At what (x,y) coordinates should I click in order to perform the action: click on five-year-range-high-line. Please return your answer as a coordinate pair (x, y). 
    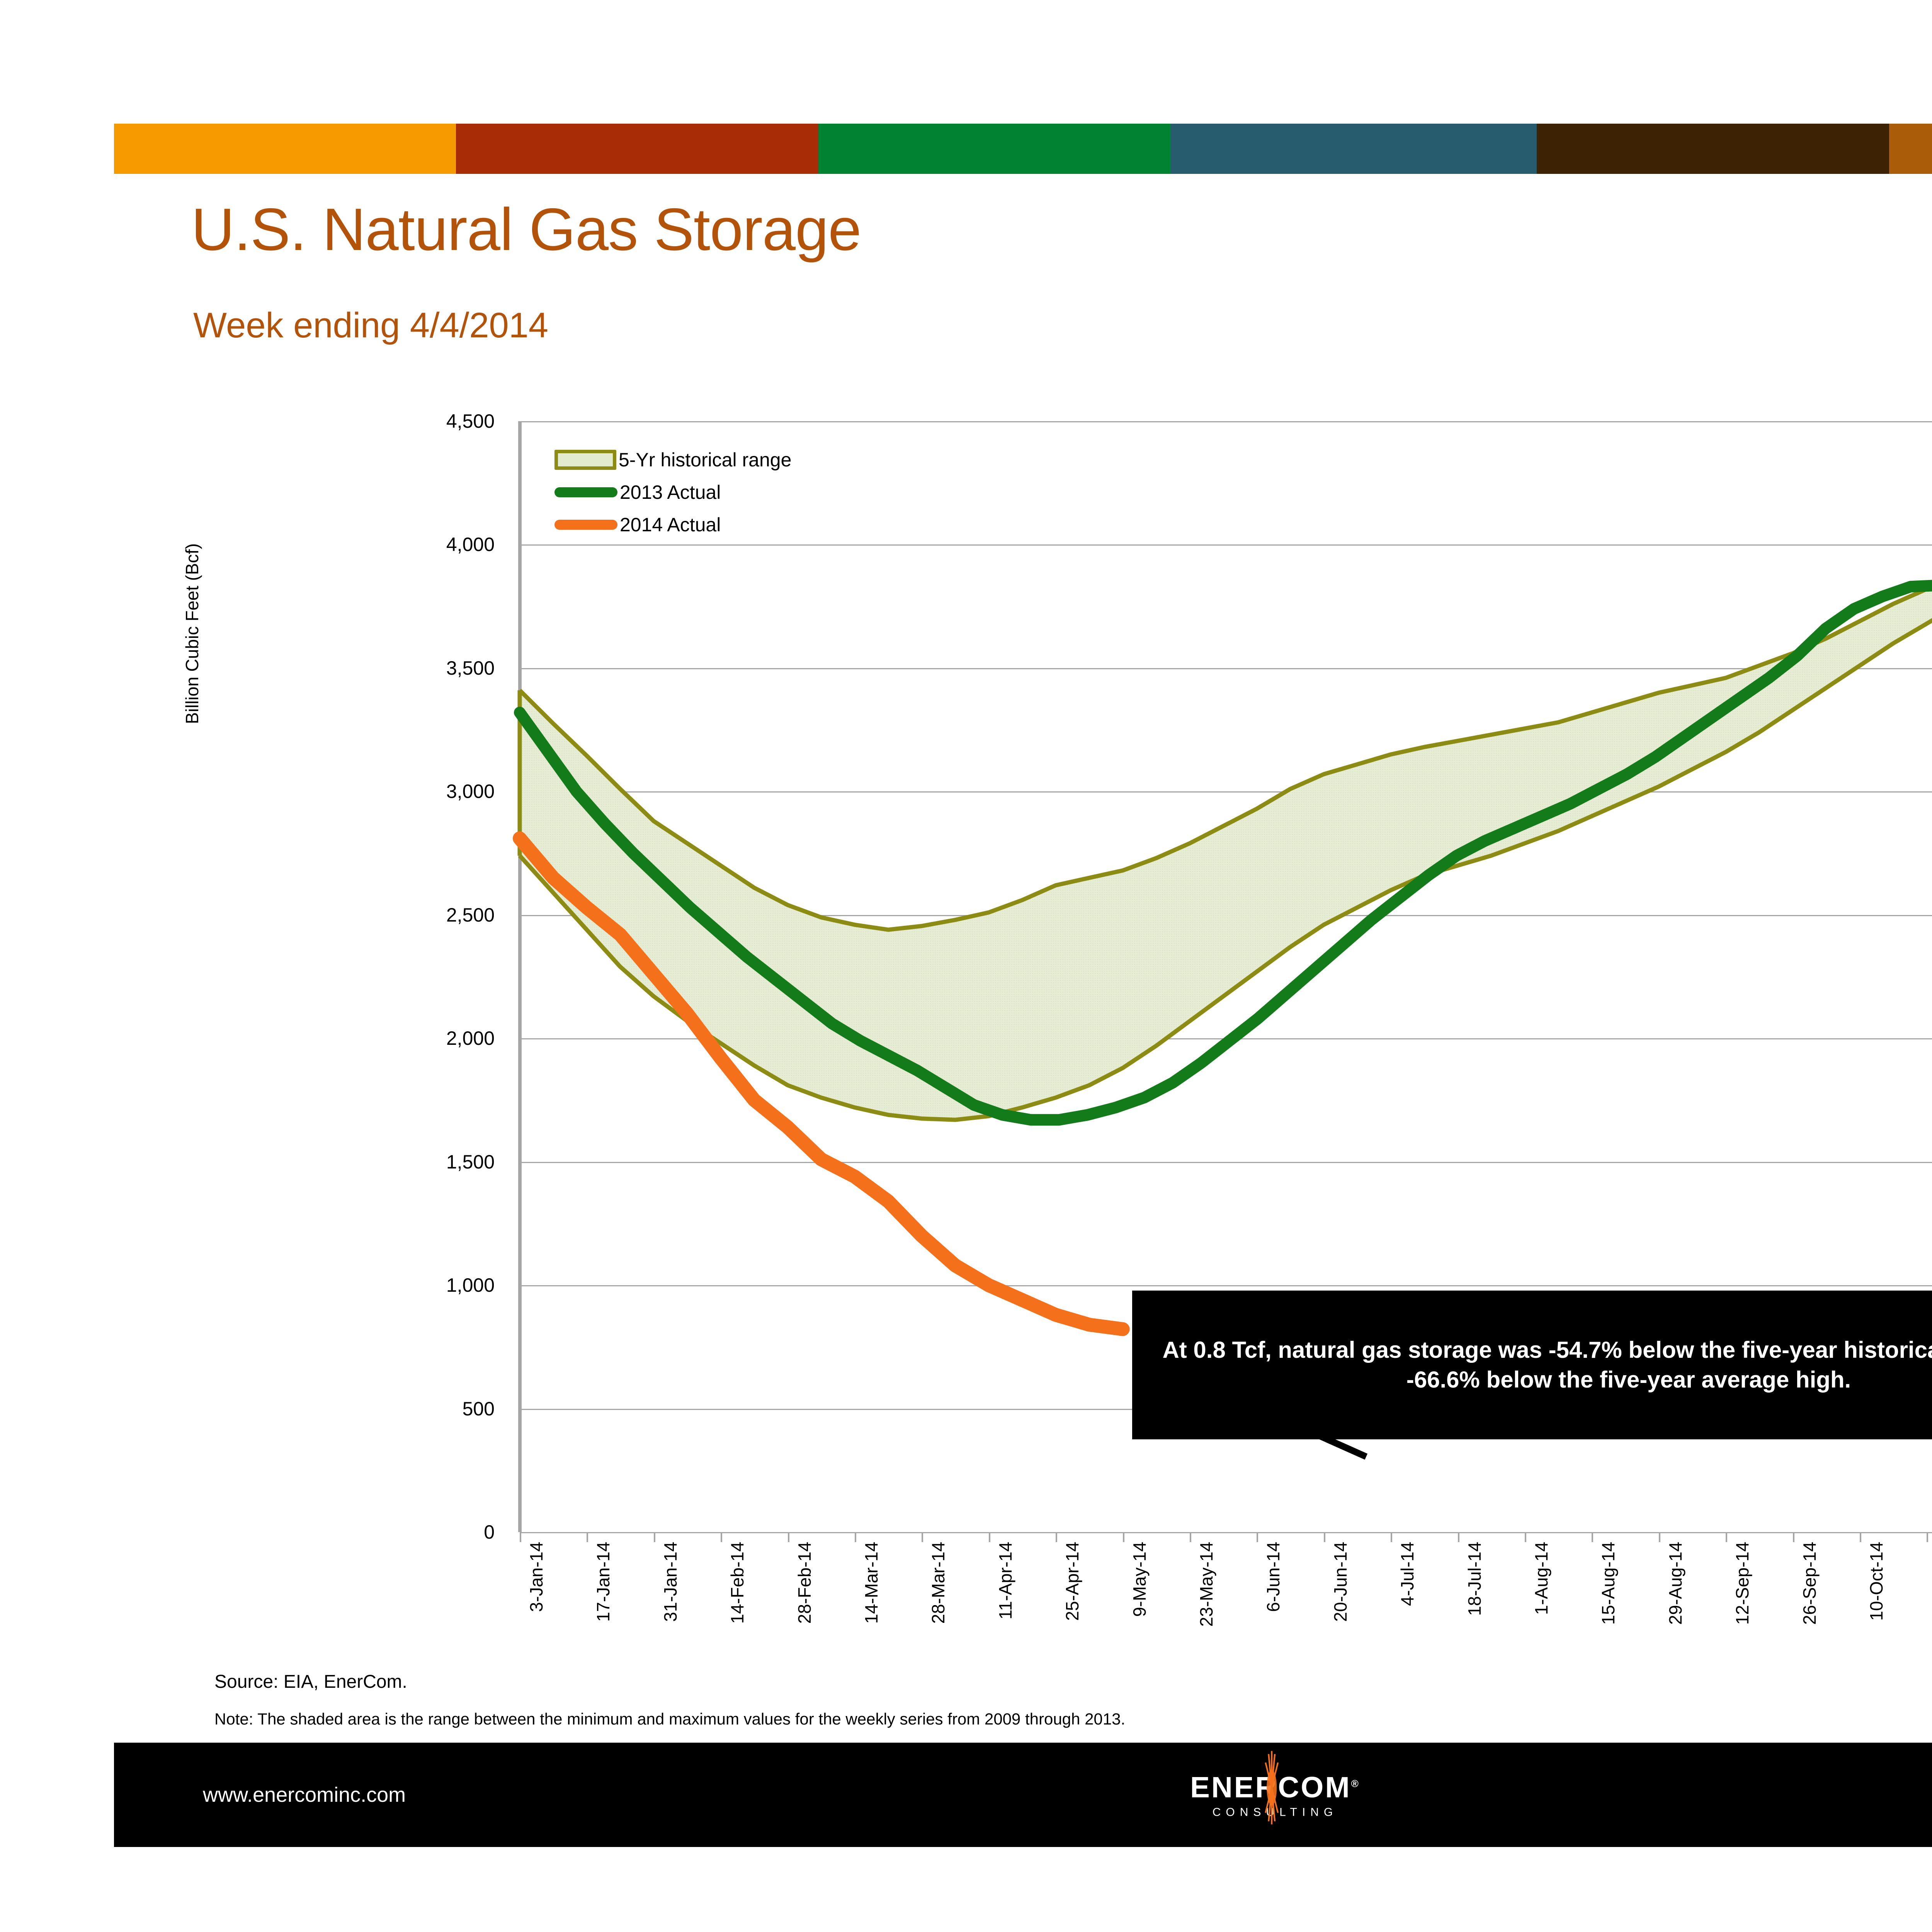
    Looking at the image, I should click on (1225, 759).